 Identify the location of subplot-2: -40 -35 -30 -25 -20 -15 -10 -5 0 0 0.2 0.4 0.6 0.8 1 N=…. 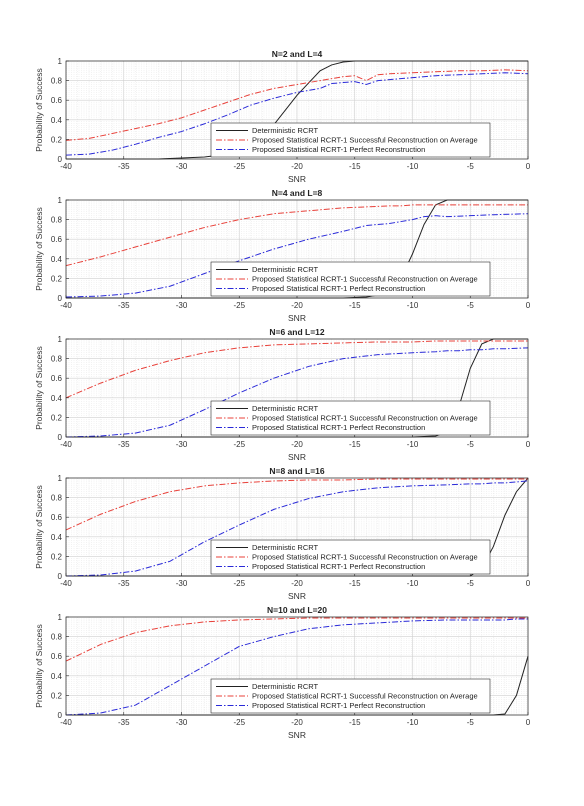
(282, 255).